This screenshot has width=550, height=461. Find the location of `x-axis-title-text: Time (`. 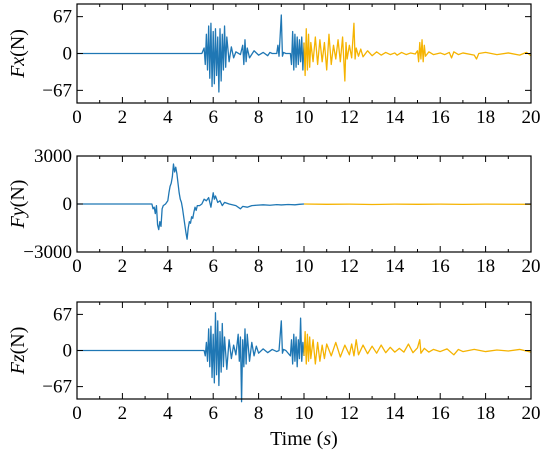

x-axis-title-text: Time ( is located at coordinates (297, 439).